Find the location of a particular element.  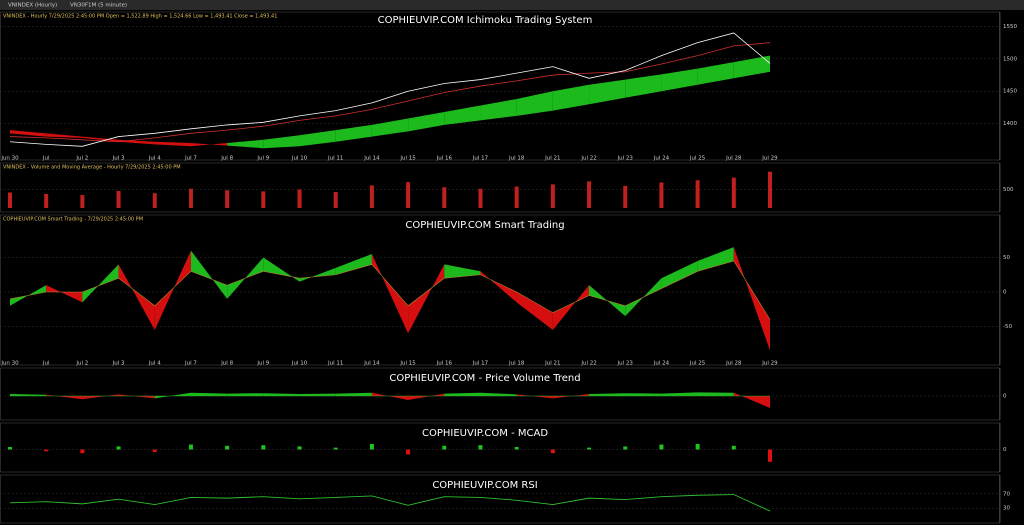

x-tick-label: Jul 7 is located at coordinates (190, 159).